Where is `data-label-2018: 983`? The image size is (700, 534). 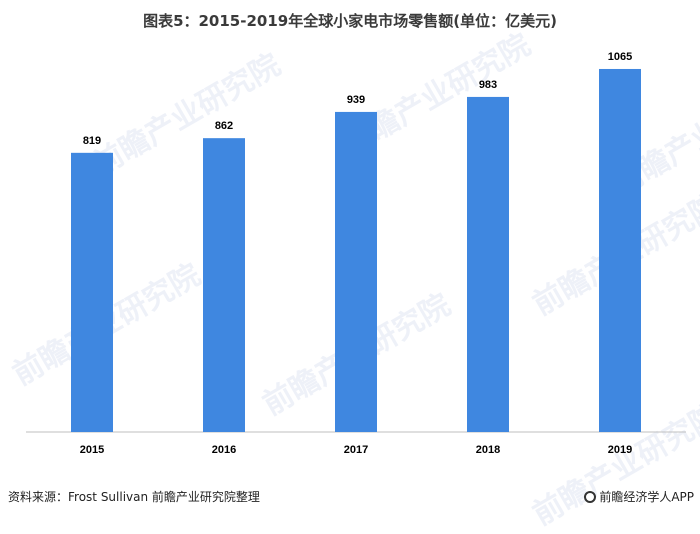 data-label-2018: 983 is located at coordinates (488, 85).